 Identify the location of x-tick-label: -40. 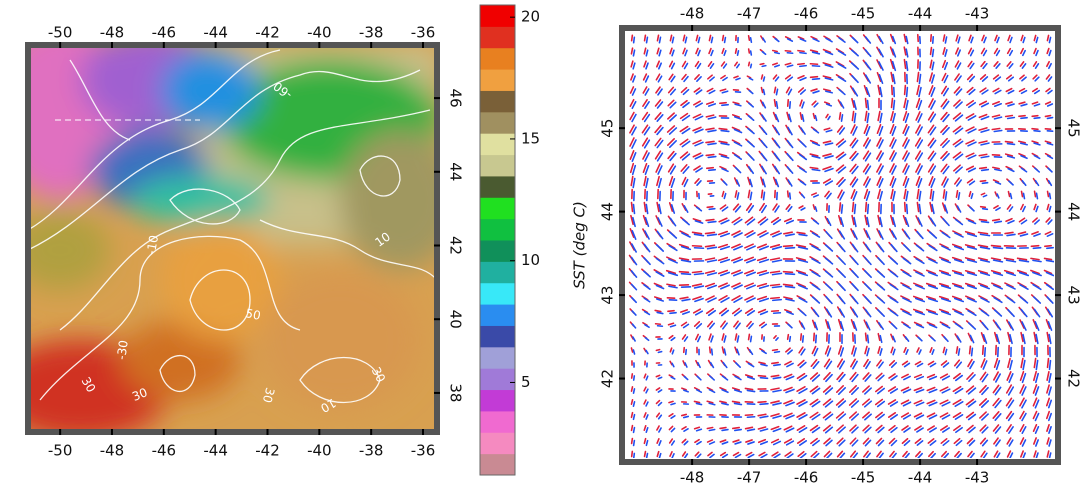
(319, 33).